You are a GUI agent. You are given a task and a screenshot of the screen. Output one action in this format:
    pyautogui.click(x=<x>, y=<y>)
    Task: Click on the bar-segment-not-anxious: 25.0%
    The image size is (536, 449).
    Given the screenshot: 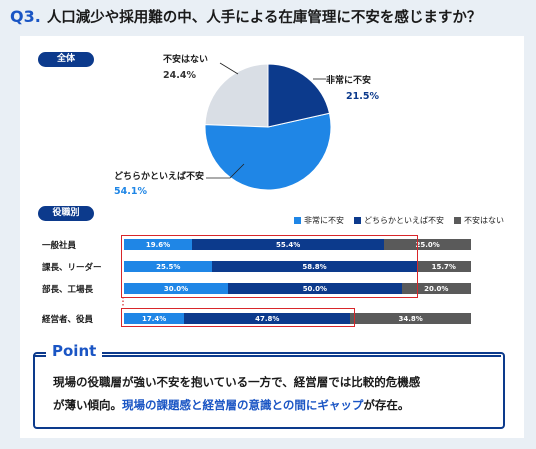 What is the action you would take?
    pyautogui.click(x=427, y=244)
    